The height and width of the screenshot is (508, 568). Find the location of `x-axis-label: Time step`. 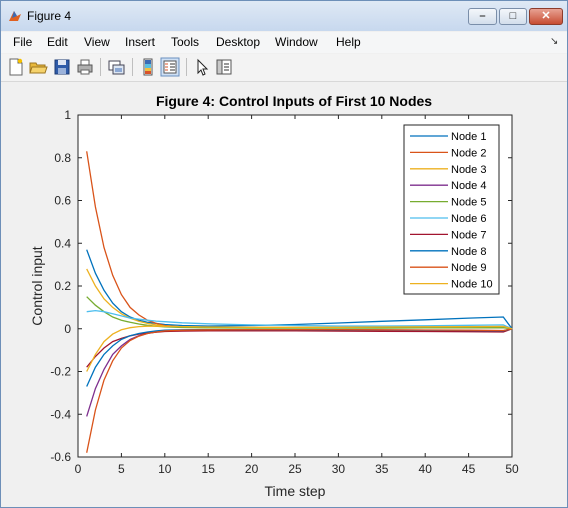

x-axis-label: Time step is located at coordinates (295, 491).